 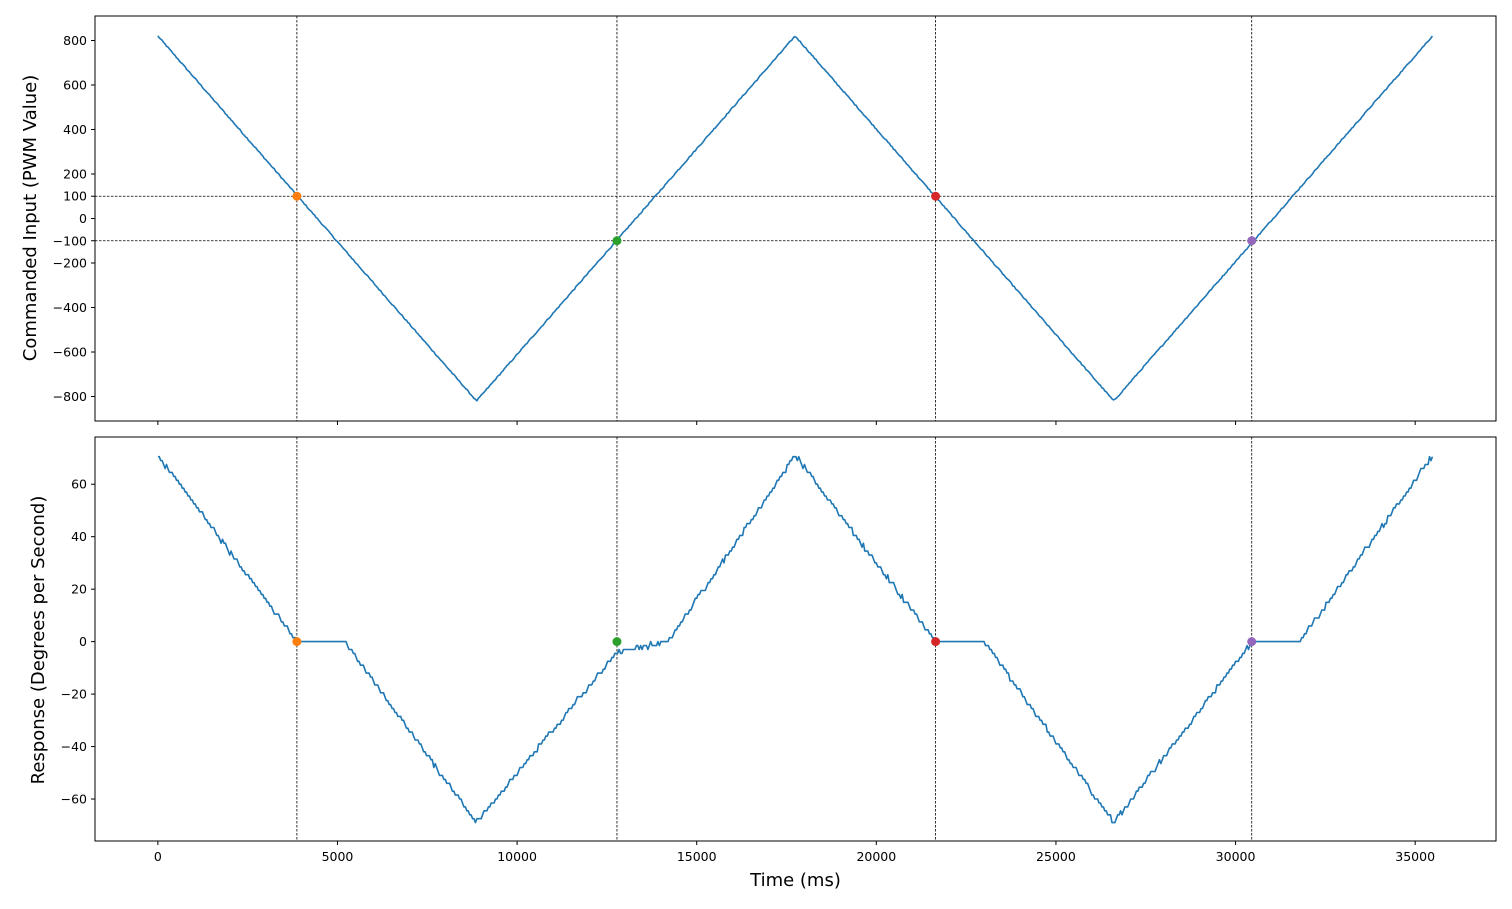 I want to click on x-tick-label: 5000, so click(x=338, y=856).